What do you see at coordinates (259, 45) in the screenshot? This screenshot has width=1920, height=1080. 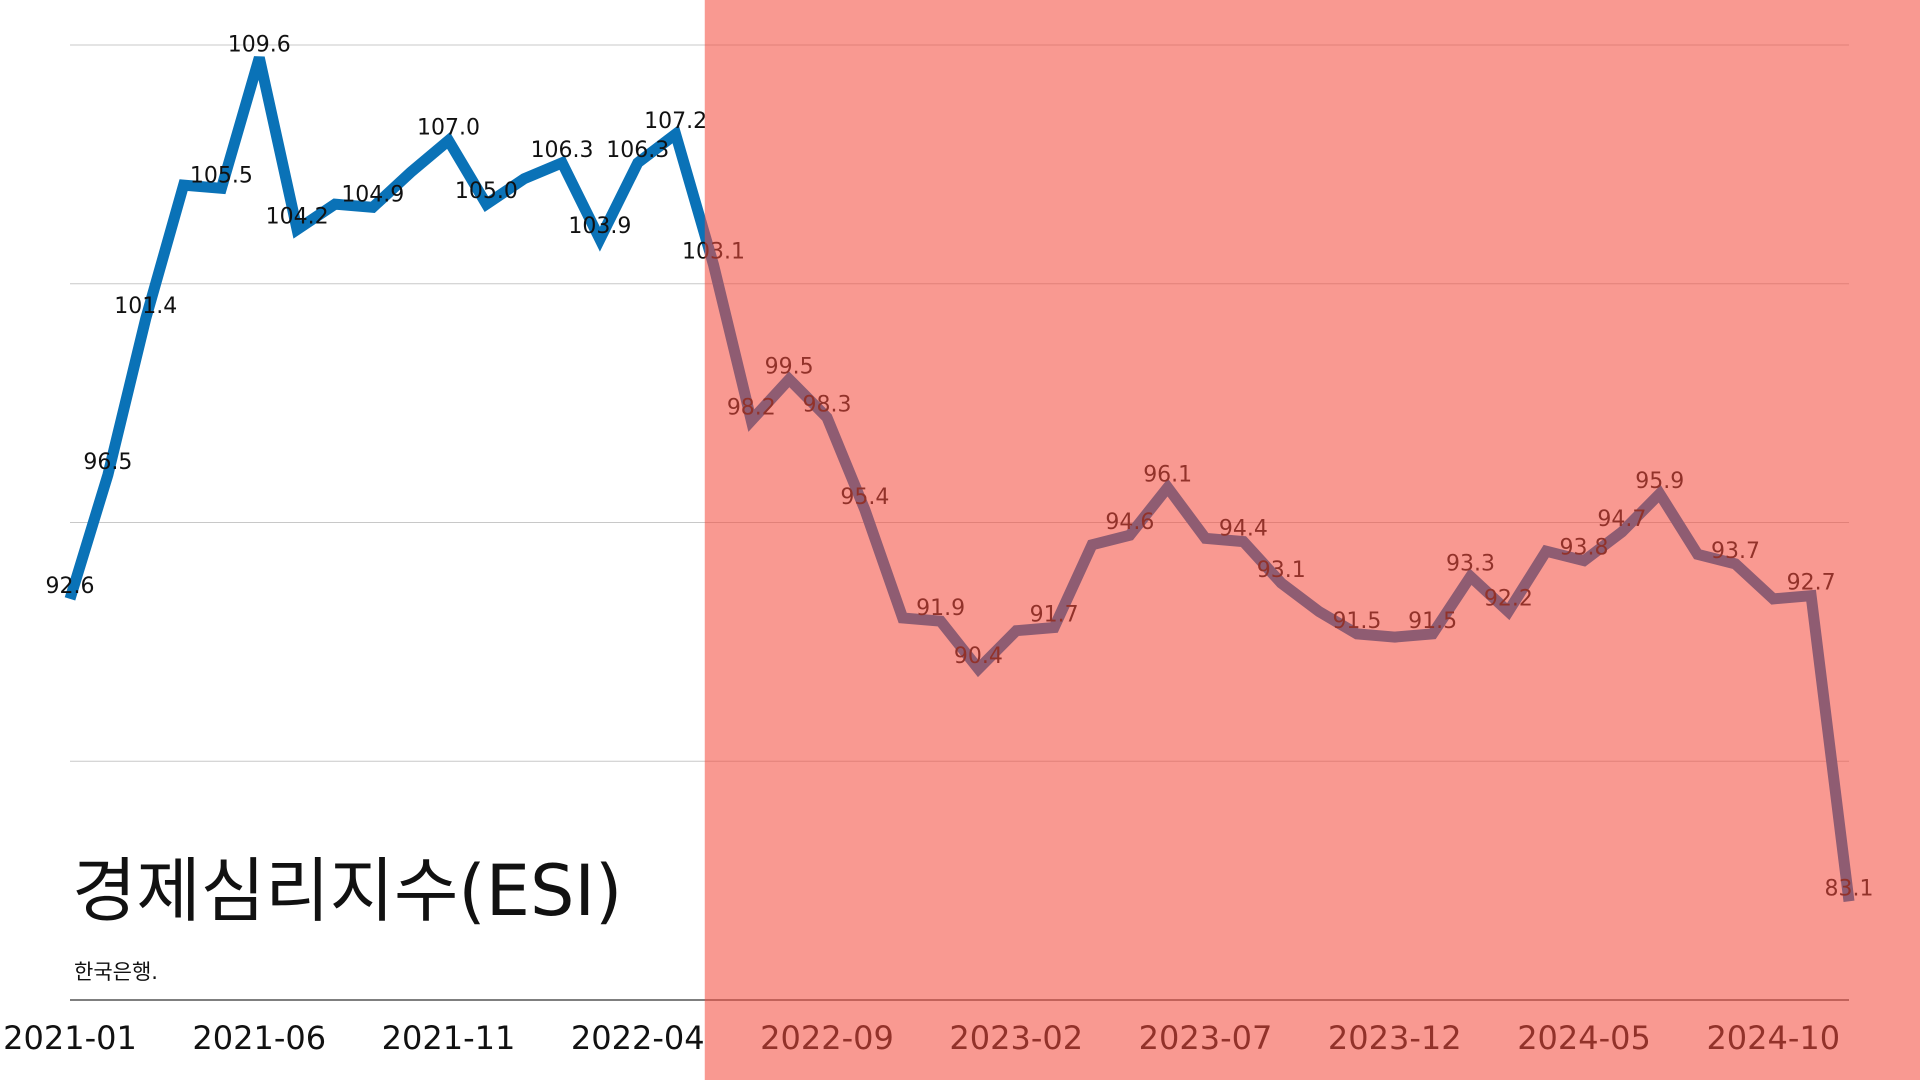 I see `data-label: 109.6` at bounding box center [259, 45].